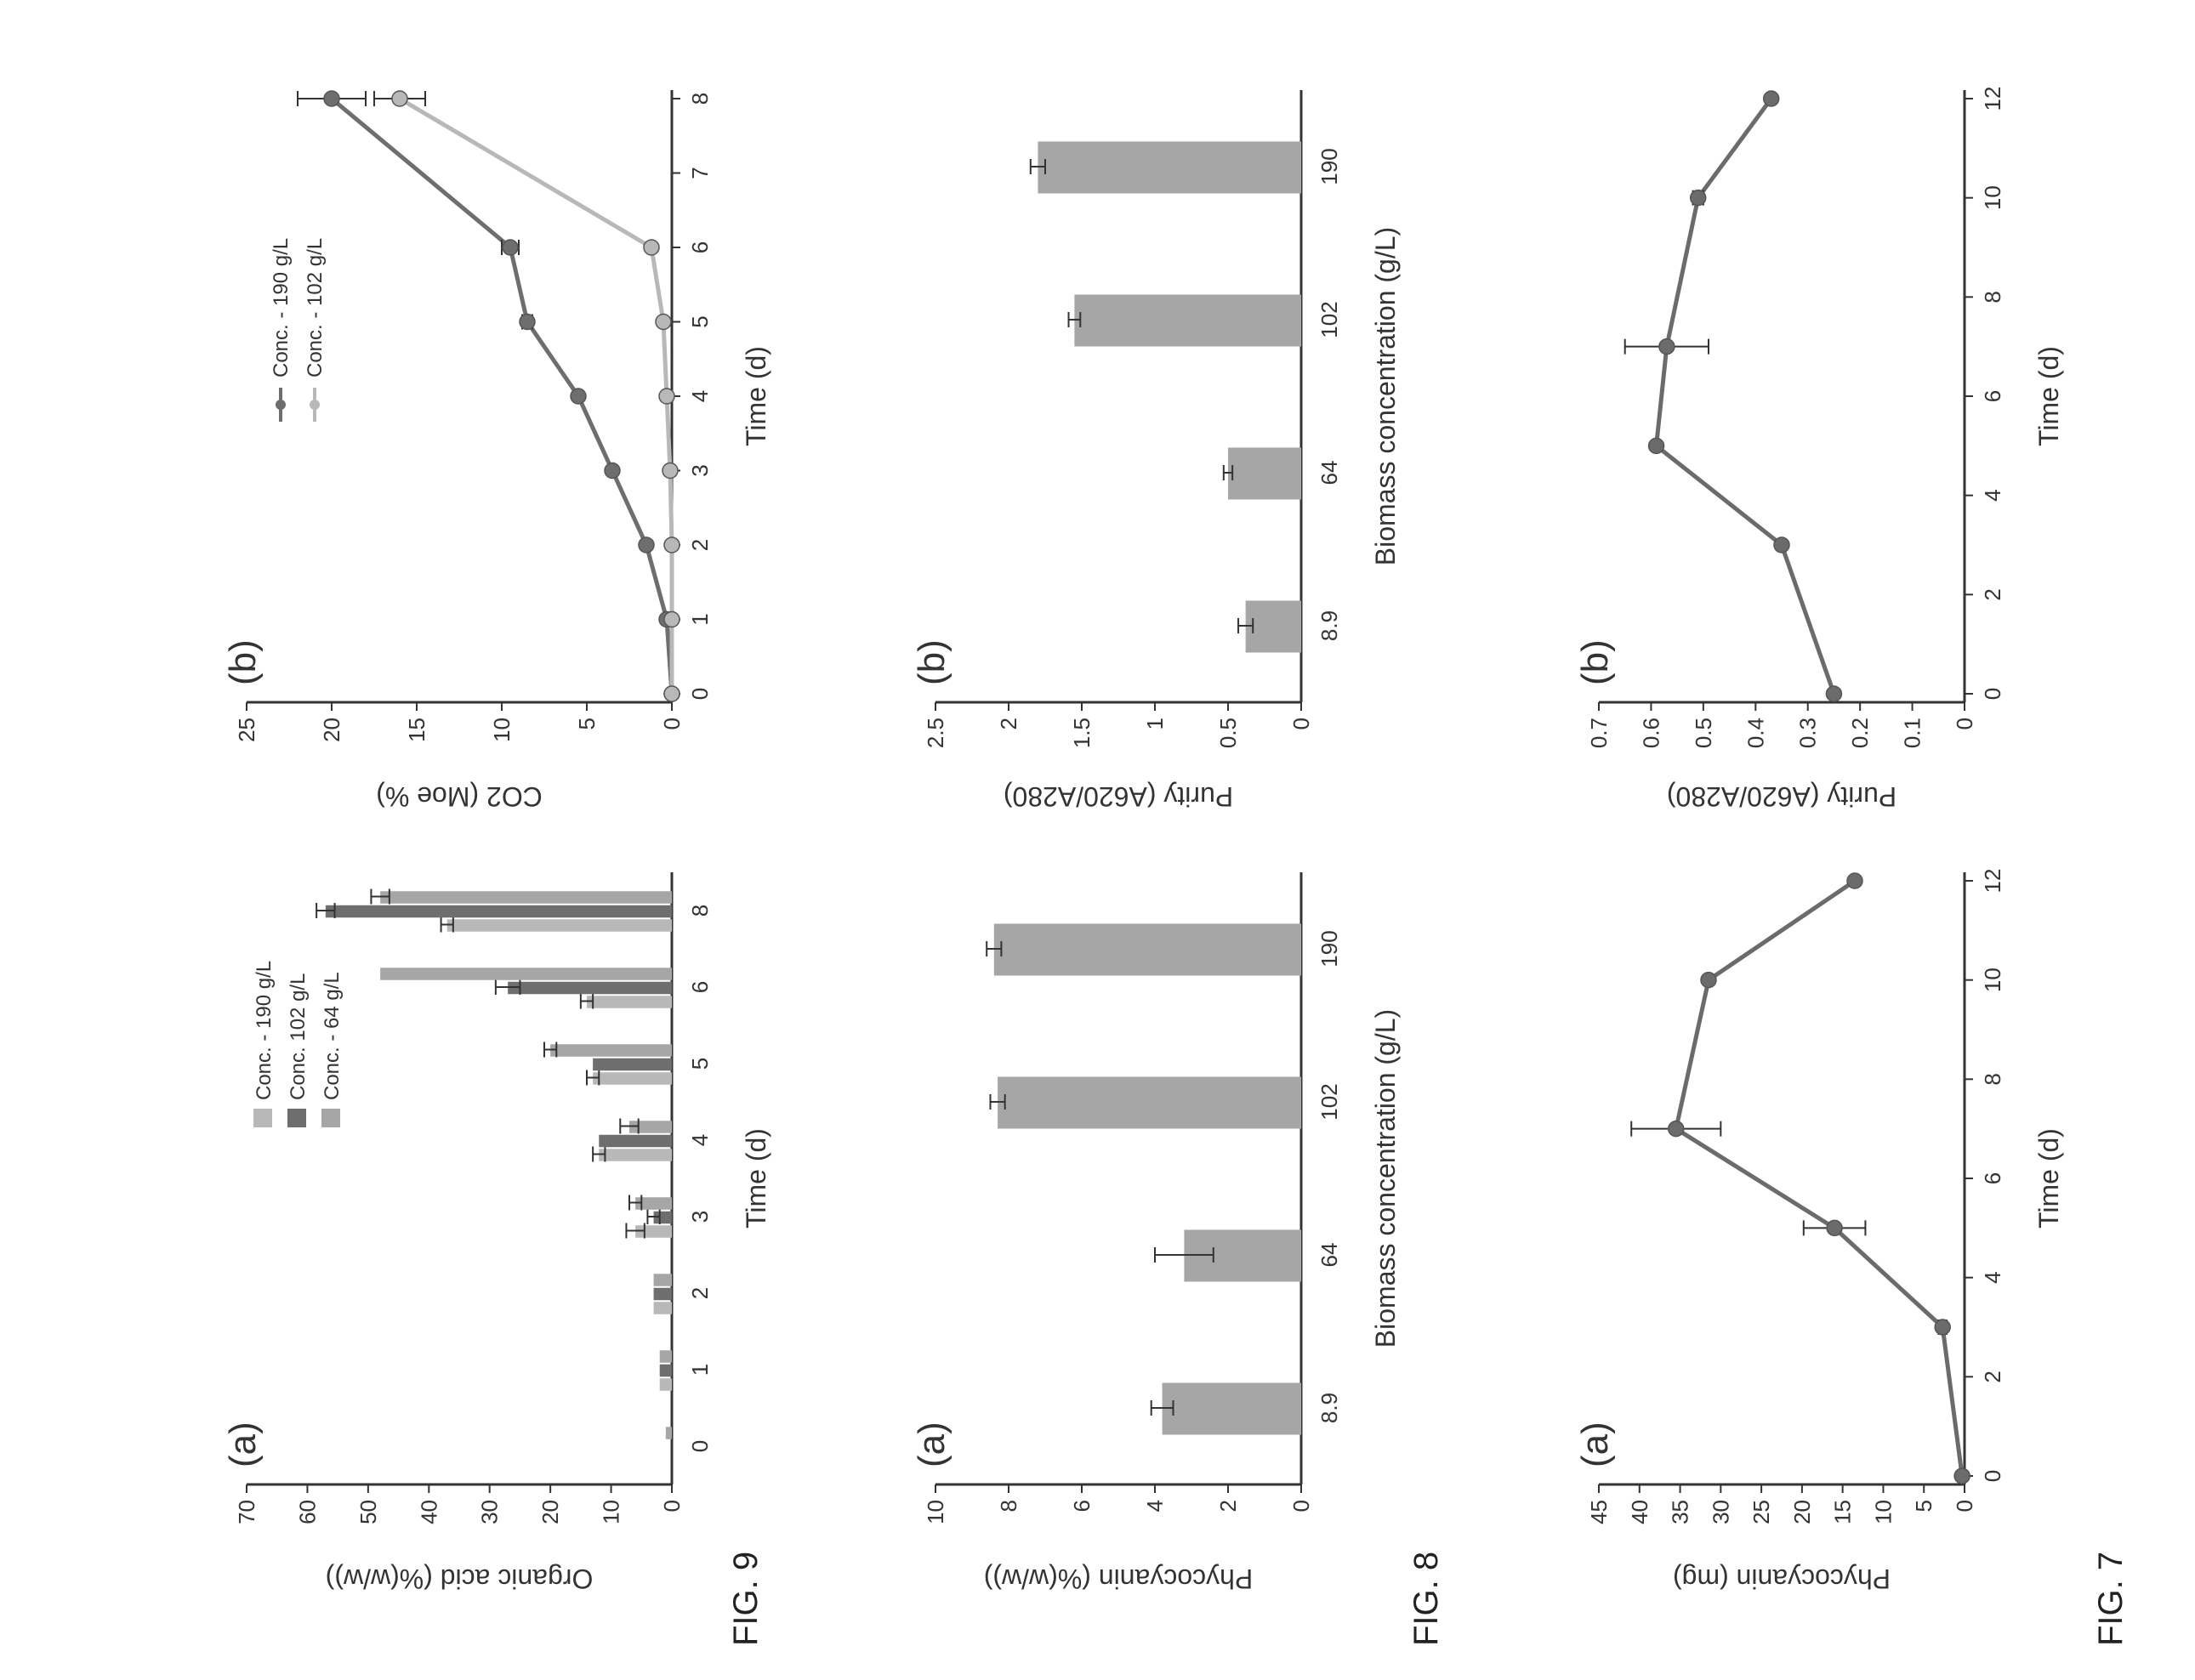 The image size is (2195, 1680). What do you see at coordinates (1992, 99) in the screenshot?
I see `x-tick-label: 12` at bounding box center [1992, 99].